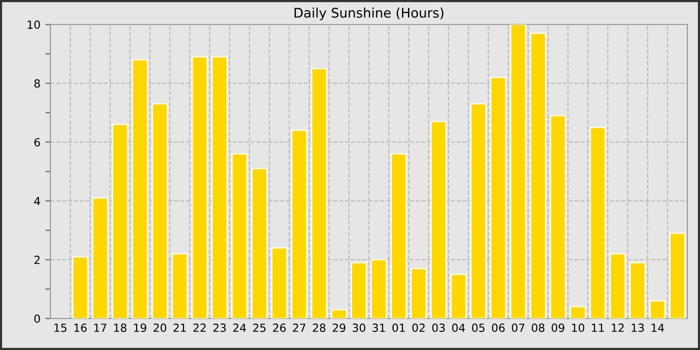  What do you see at coordinates (37, 83) in the screenshot?
I see `y-tick-label: 8` at bounding box center [37, 83].